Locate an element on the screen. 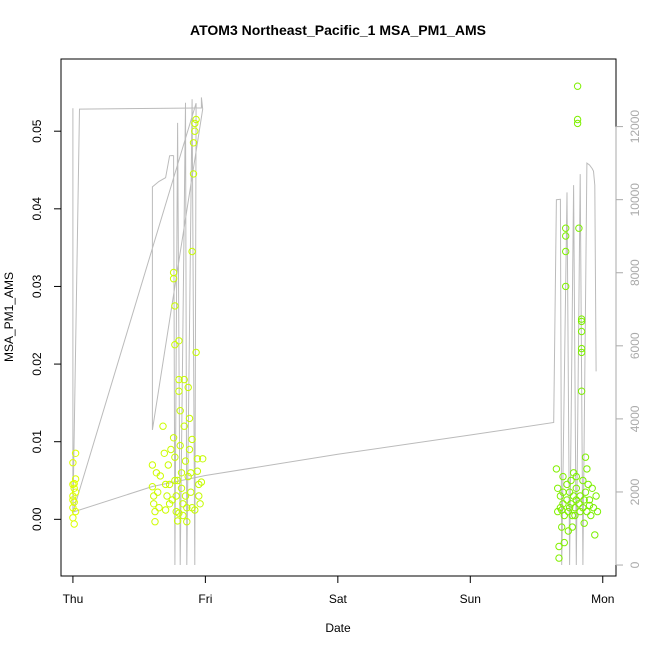 The image size is (650, 650). y2-tick-label: 10000 is located at coordinates (635, 200).